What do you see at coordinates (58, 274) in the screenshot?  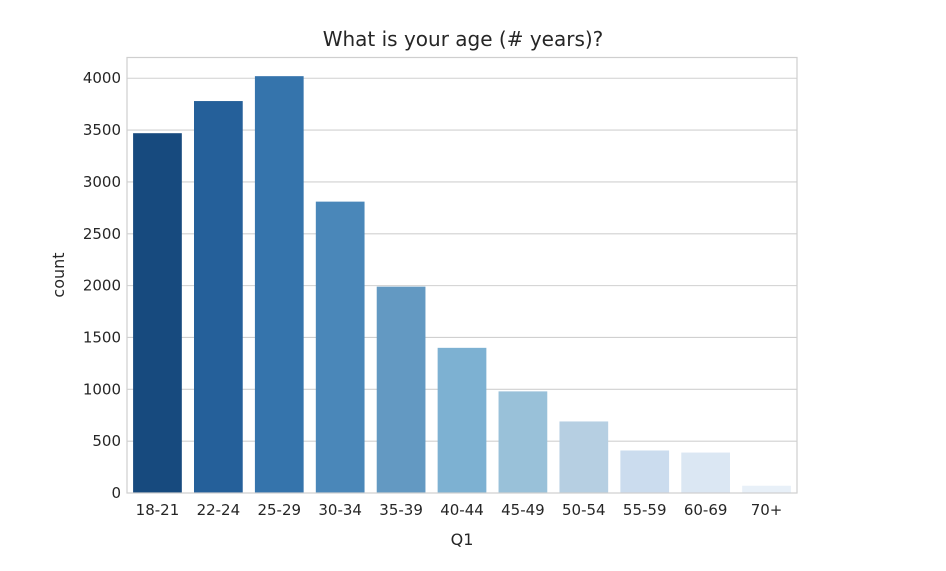 I see `y-axis-label: count` at bounding box center [58, 274].